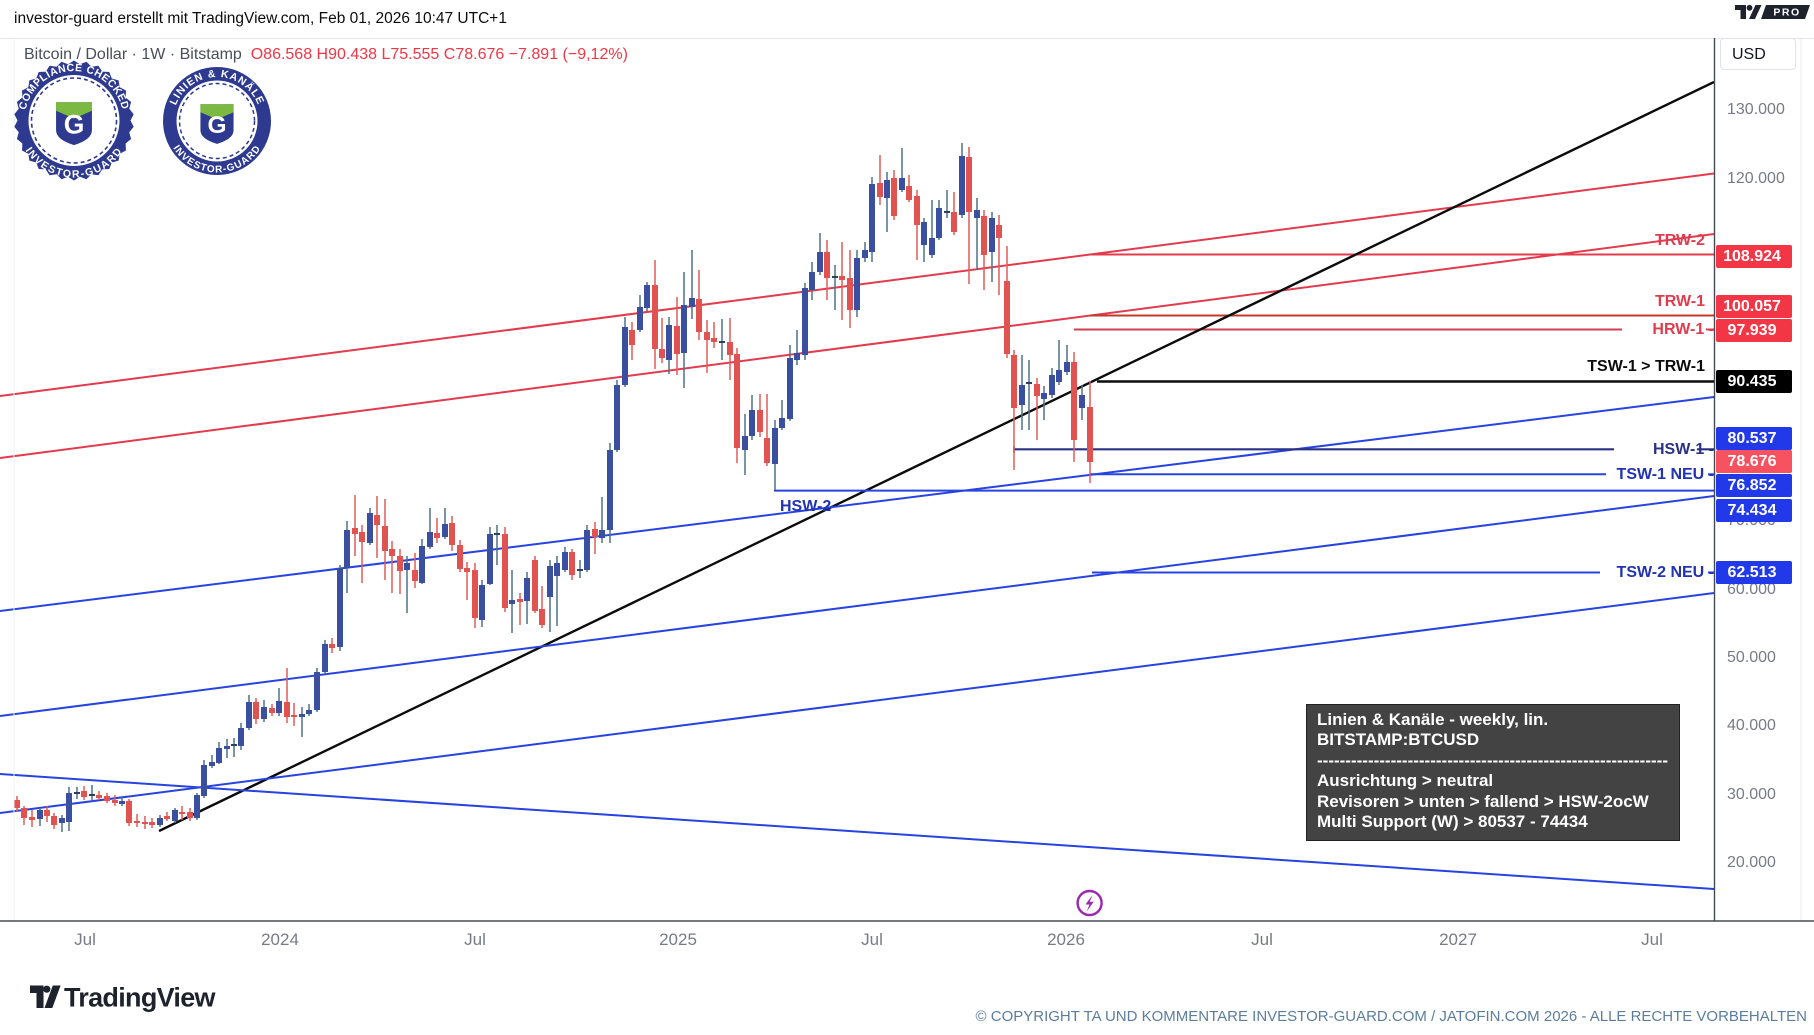 The height and width of the screenshot is (1035, 1814). What do you see at coordinates (140, 998) in the screenshot?
I see `svg-text: TradingView` at bounding box center [140, 998].